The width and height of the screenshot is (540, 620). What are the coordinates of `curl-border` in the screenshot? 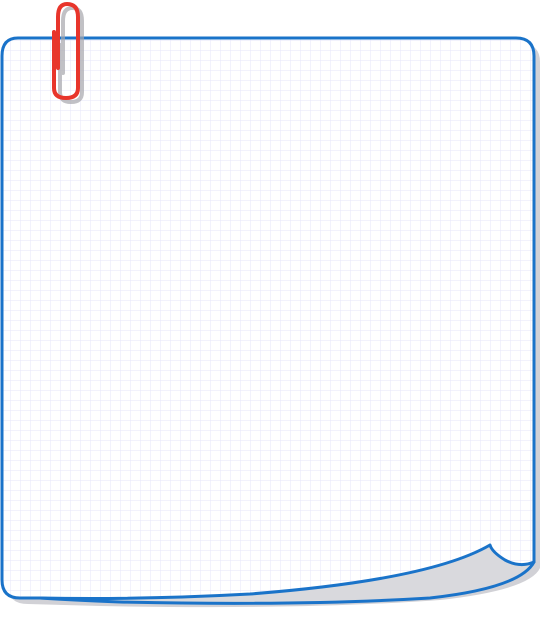 It's located at (287, 582).